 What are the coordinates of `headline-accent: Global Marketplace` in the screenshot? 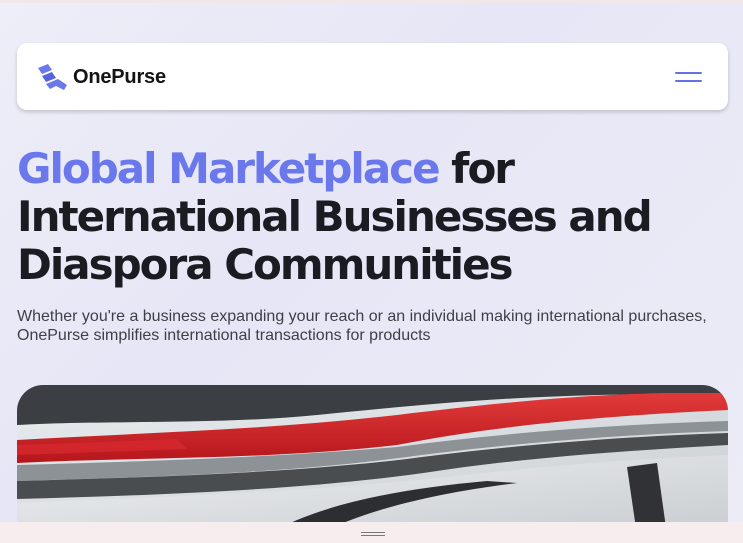 It's located at (229, 168).